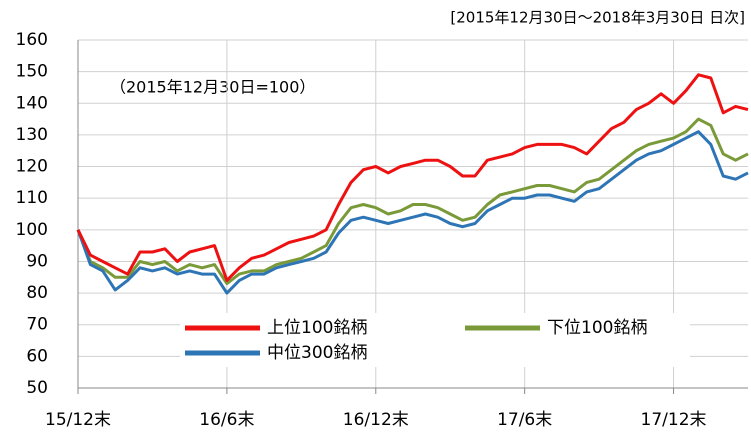 The image size is (751, 434). What do you see at coordinates (32, 103) in the screenshot?
I see `y-tick-label: 140` at bounding box center [32, 103].